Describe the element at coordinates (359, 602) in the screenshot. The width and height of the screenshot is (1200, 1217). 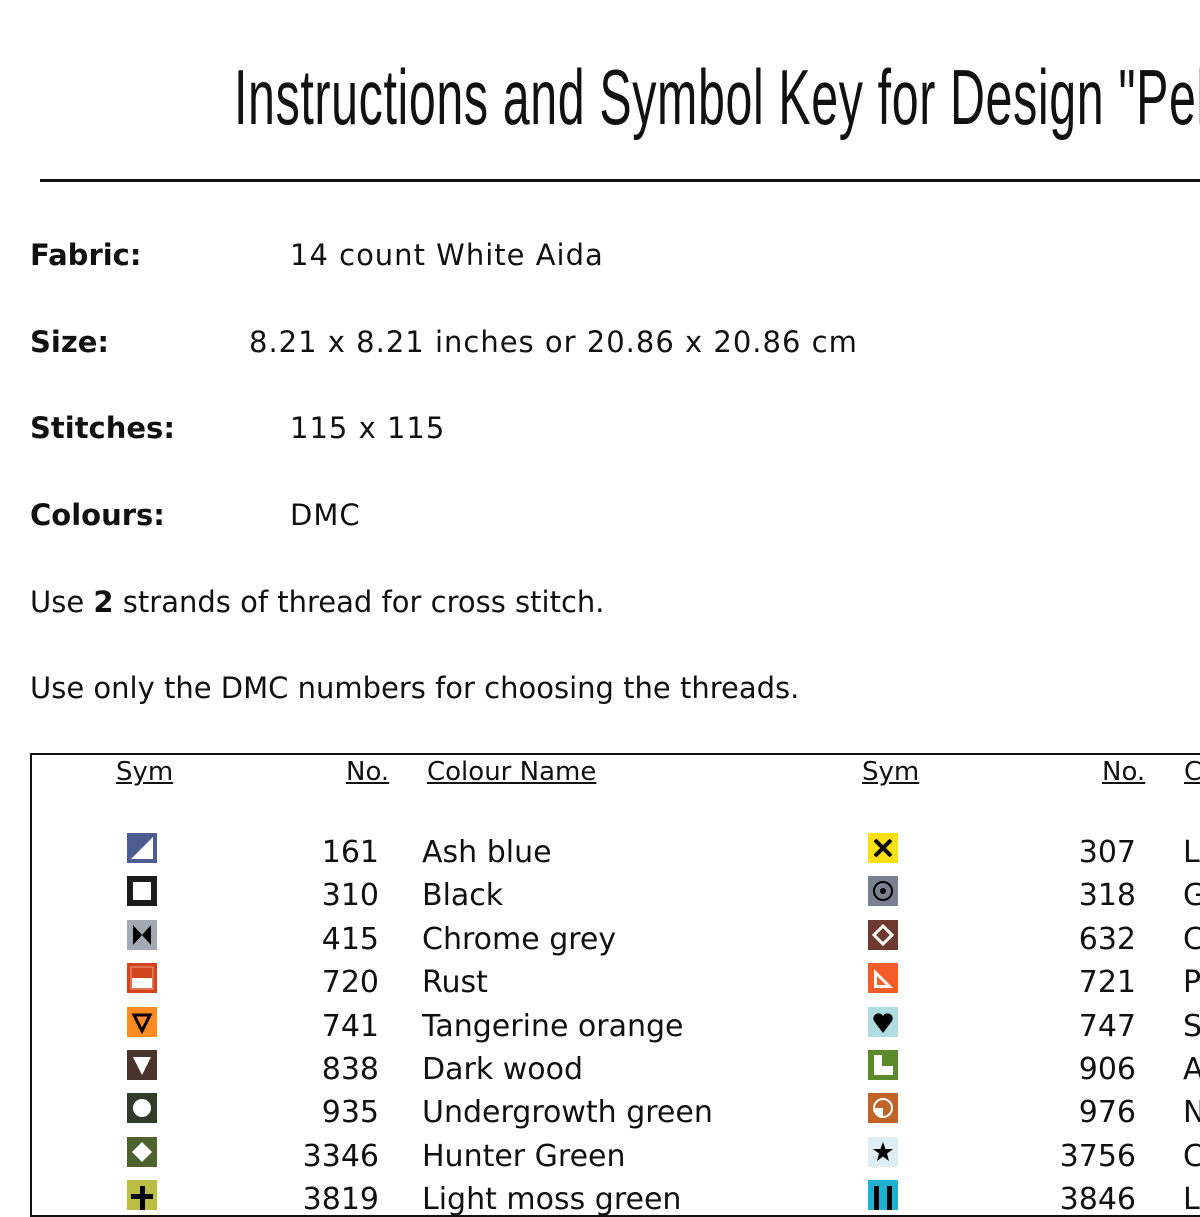
I see `strands-post: strands of thread for cross stitch.` at that location.